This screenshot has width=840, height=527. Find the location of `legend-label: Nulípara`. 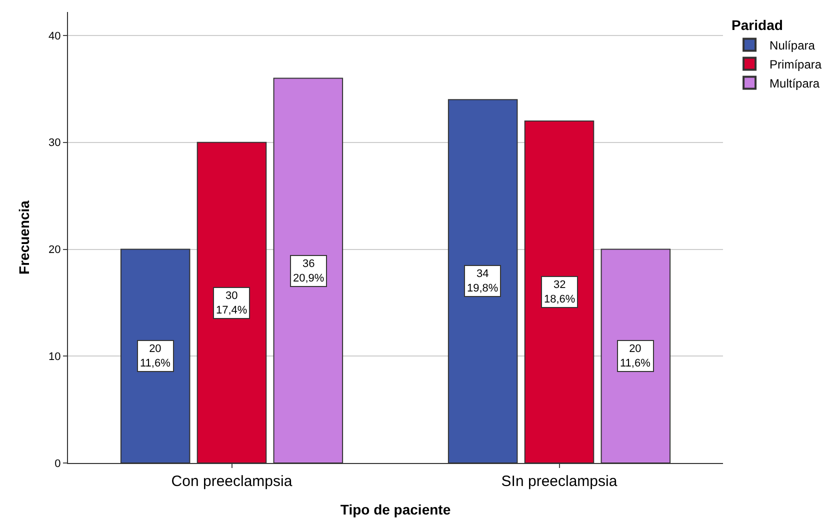

legend-label: Nulípara is located at coordinates (793, 45).